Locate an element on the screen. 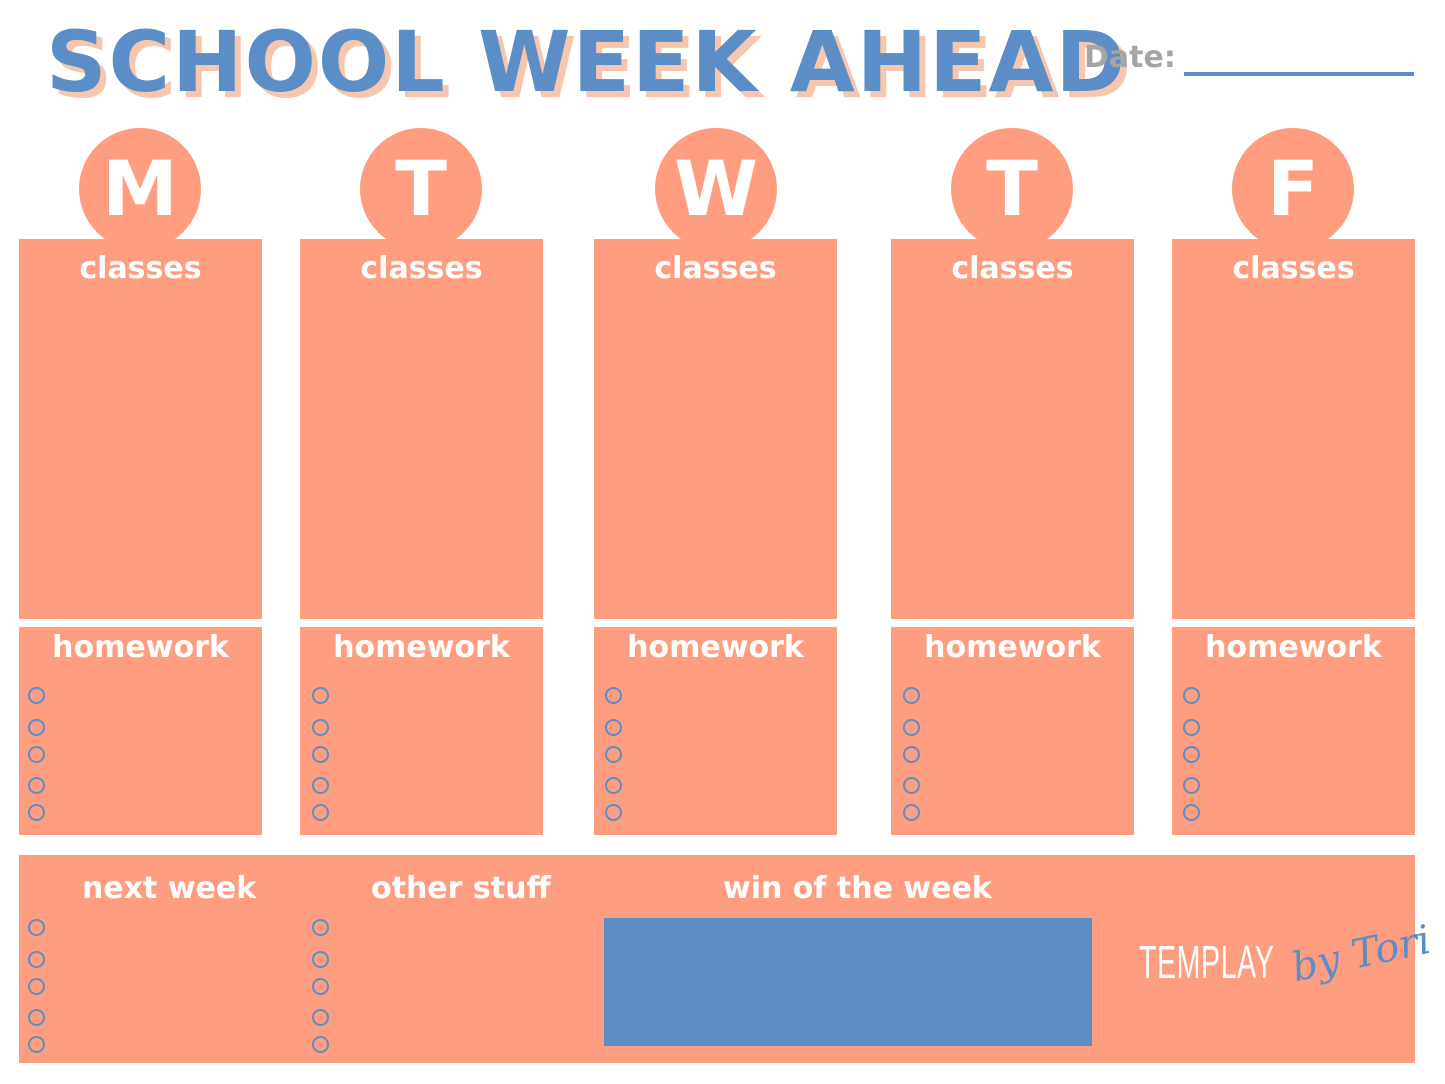 The image size is (1445, 1084). day-circle: M is located at coordinates (140, 189).